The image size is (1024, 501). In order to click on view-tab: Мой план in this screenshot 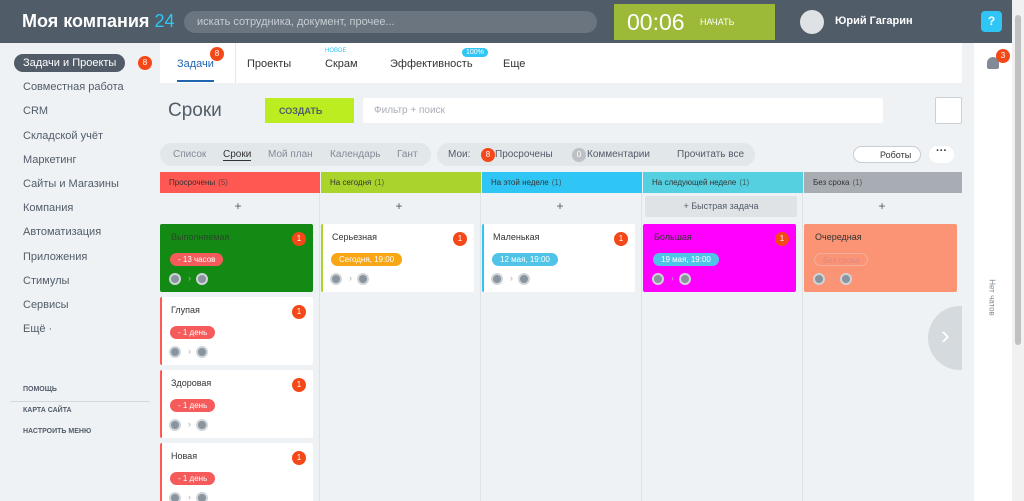, I will do `click(290, 154)`.